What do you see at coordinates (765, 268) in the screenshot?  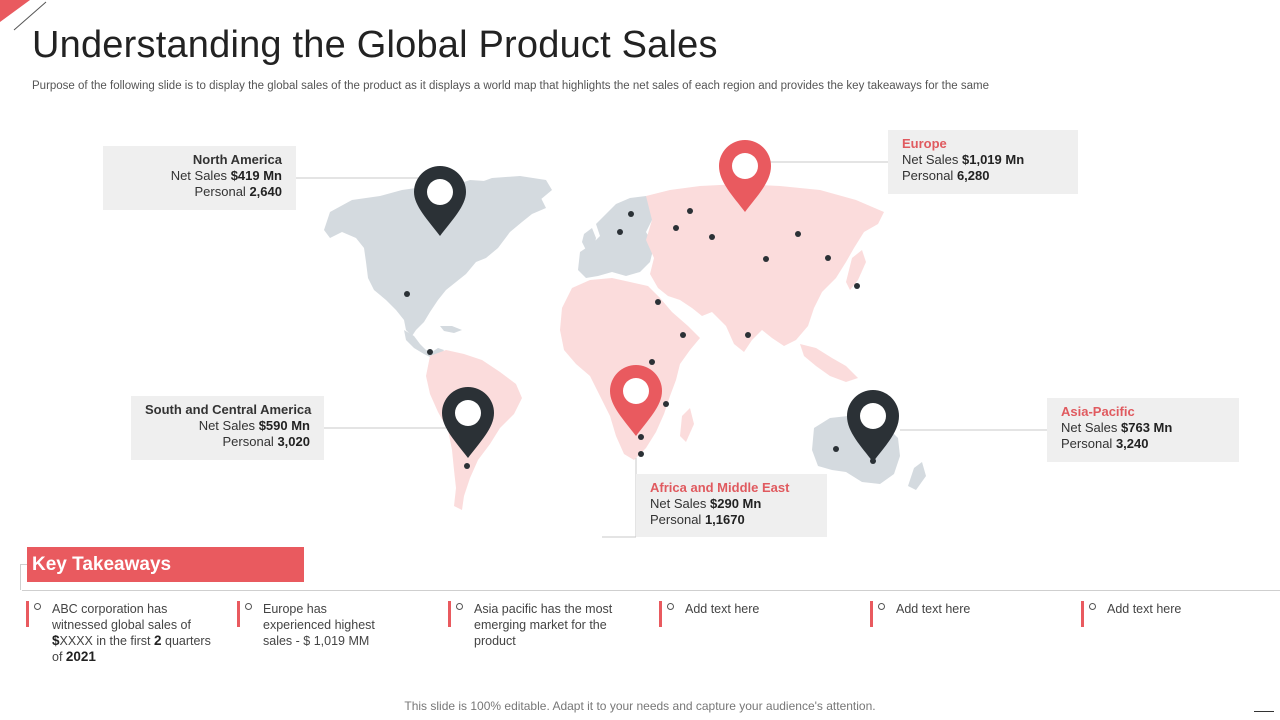 I see `landmass-asia` at bounding box center [765, 268].